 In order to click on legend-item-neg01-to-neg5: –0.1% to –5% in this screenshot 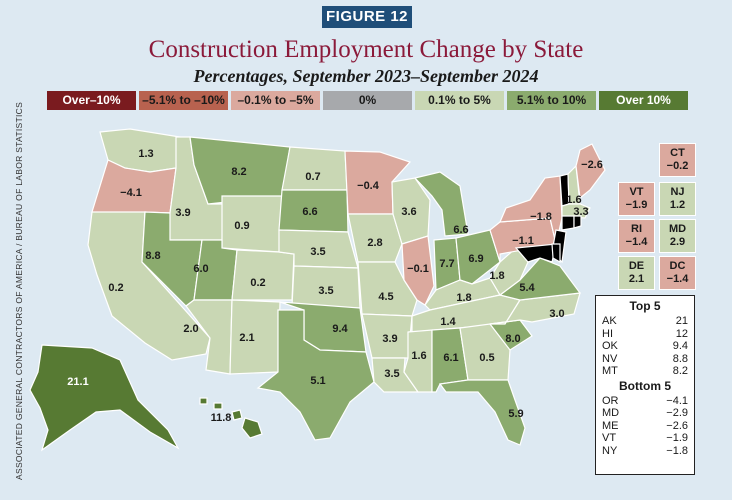, I will do `click(275, 100)`.